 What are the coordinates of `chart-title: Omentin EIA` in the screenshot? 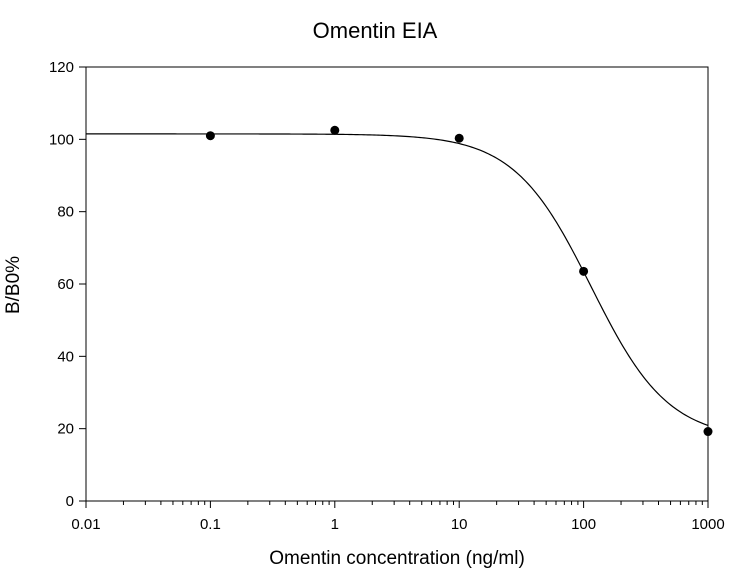 It's located at (375, 30).